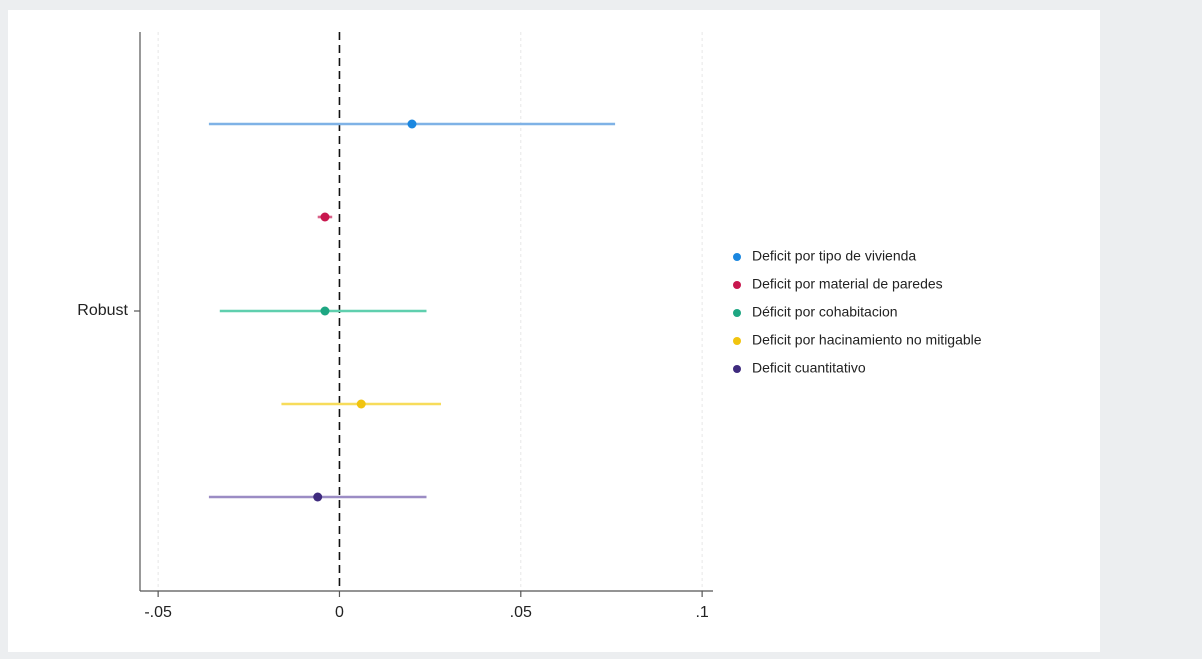  What do you see at coordinates (102, 310) in the screenshot?
I see `y-category-label: Robust` at bounding box center [102, 310].